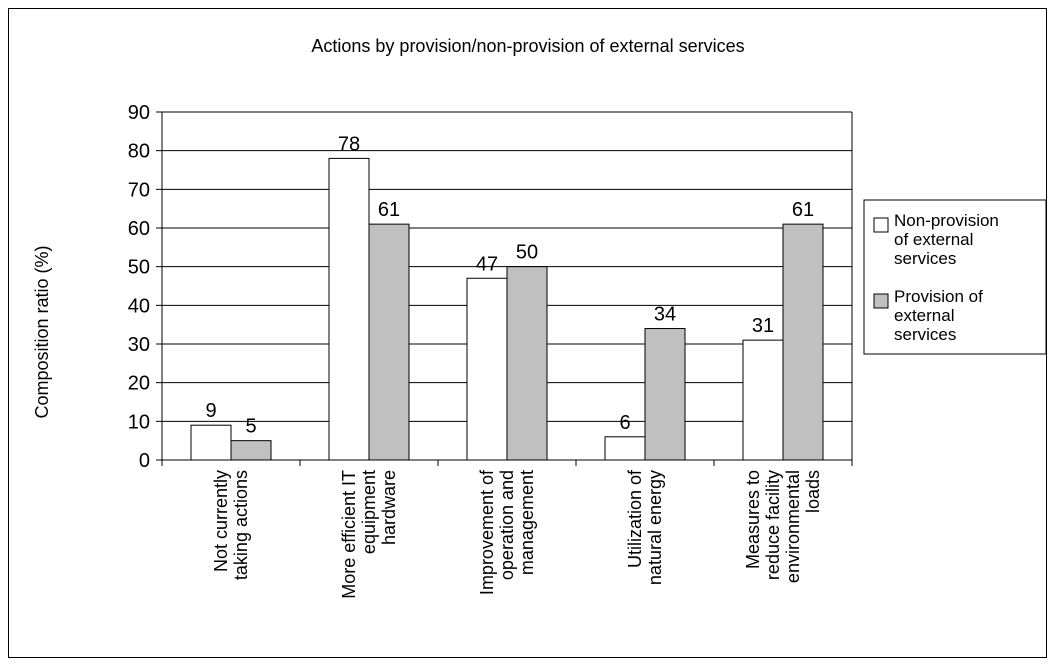 The height and width of the screenshot is (666, 1055). I want to click on y-tick-label: 60, so click(139, 229).